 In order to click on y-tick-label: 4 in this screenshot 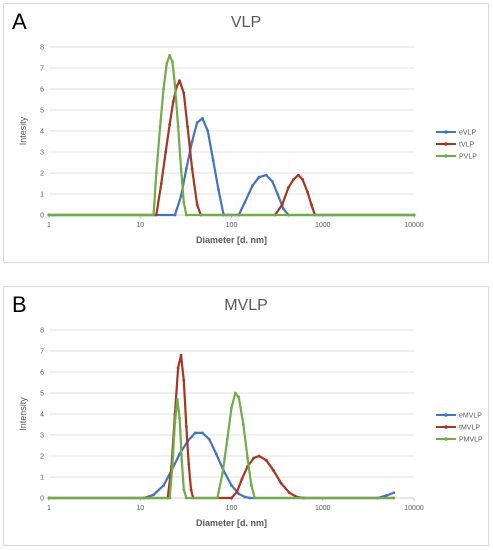, I will do `click(42, 415)`.